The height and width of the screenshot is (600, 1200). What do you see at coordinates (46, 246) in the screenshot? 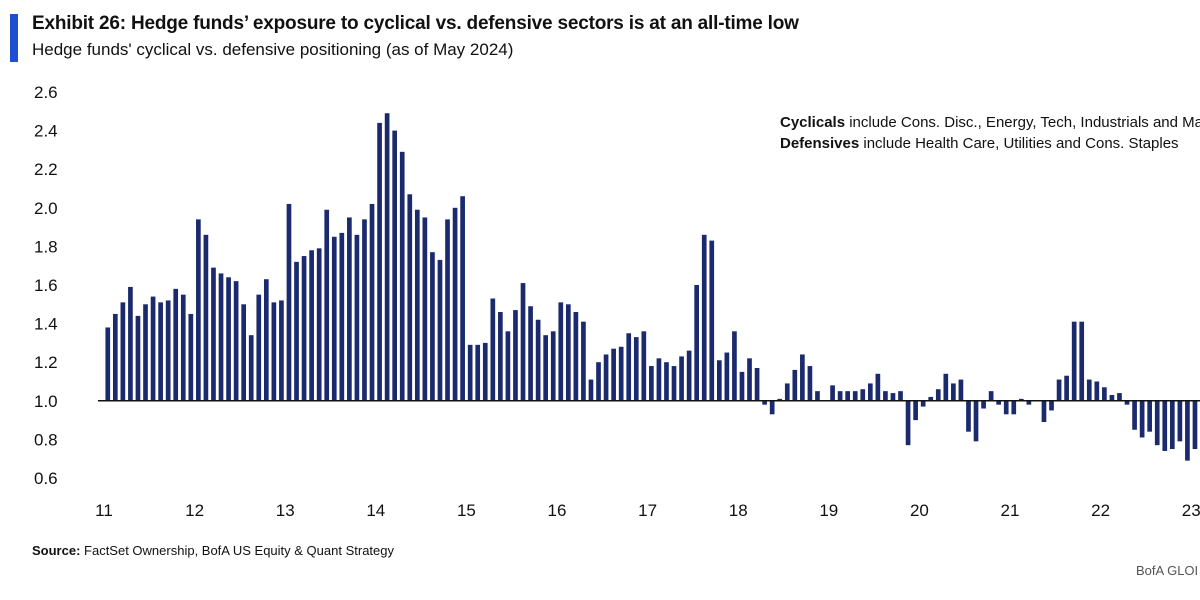
I see `y-tick-label: 1.8` at bounding box center [46, 246].